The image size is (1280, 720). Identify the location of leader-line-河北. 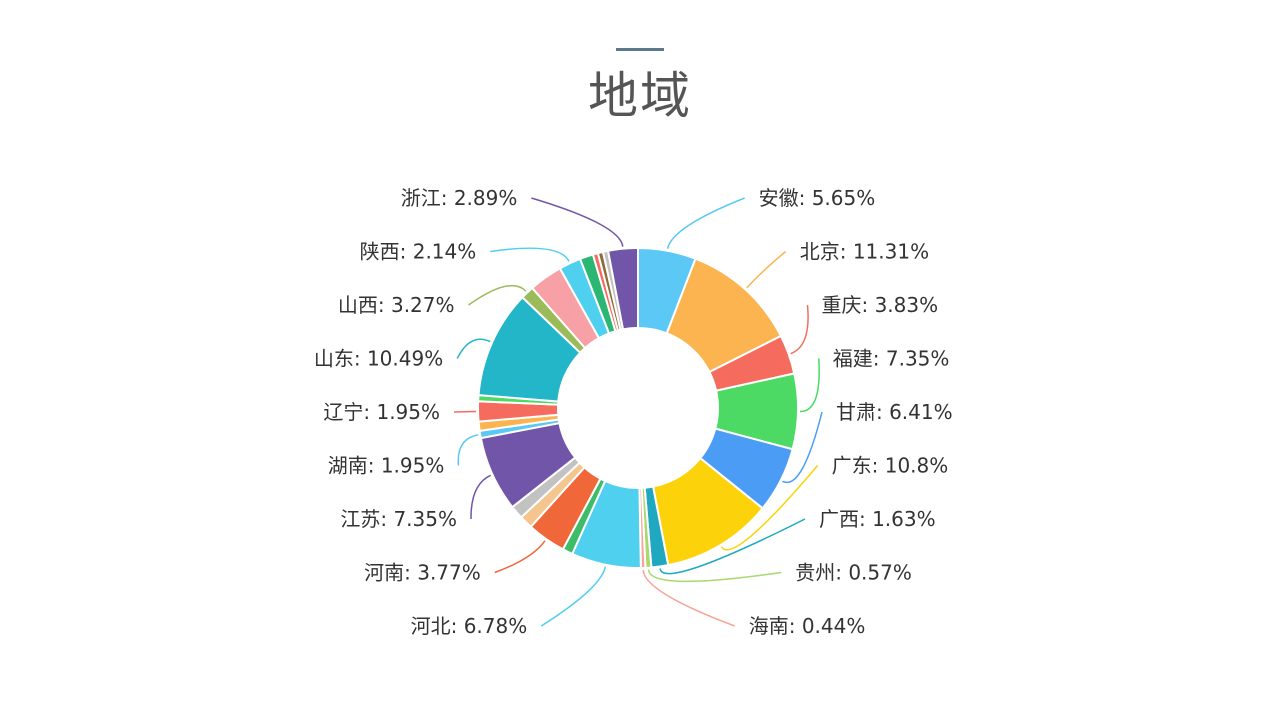
(573, 596).